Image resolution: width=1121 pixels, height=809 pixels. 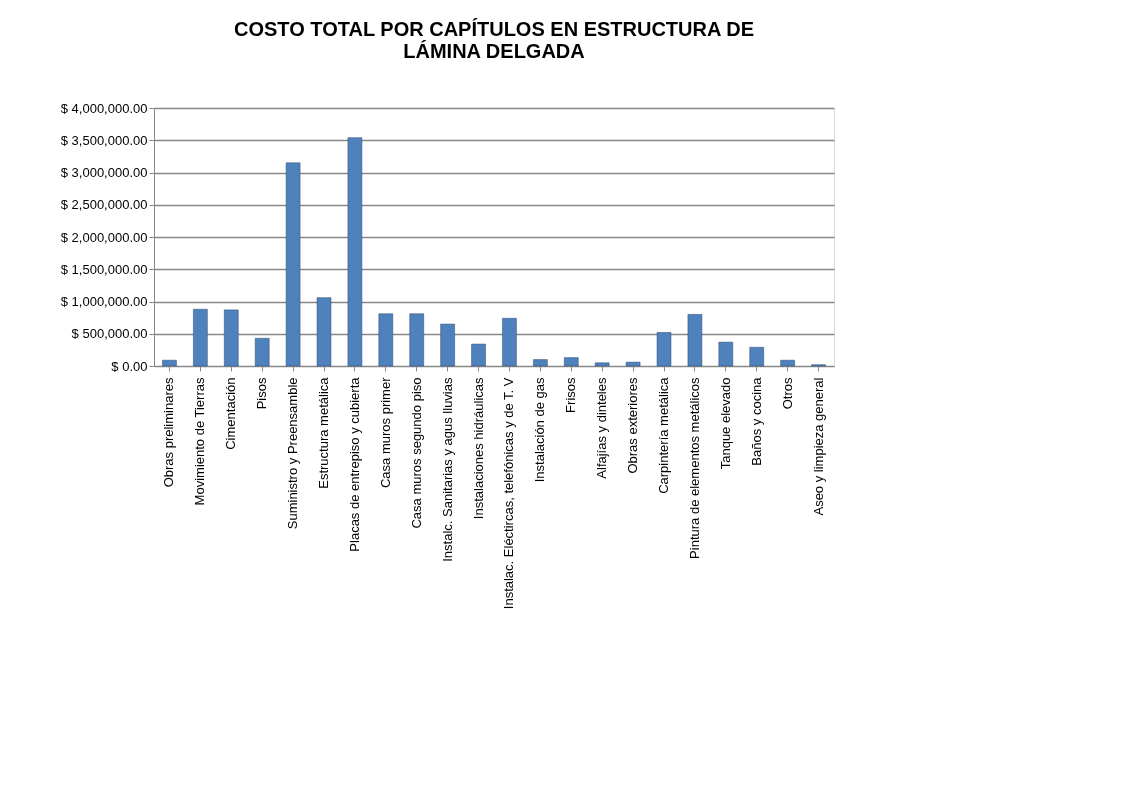 I want to click on y-tick-label: $ 1,500,000.00, so click(x=104, y=269).